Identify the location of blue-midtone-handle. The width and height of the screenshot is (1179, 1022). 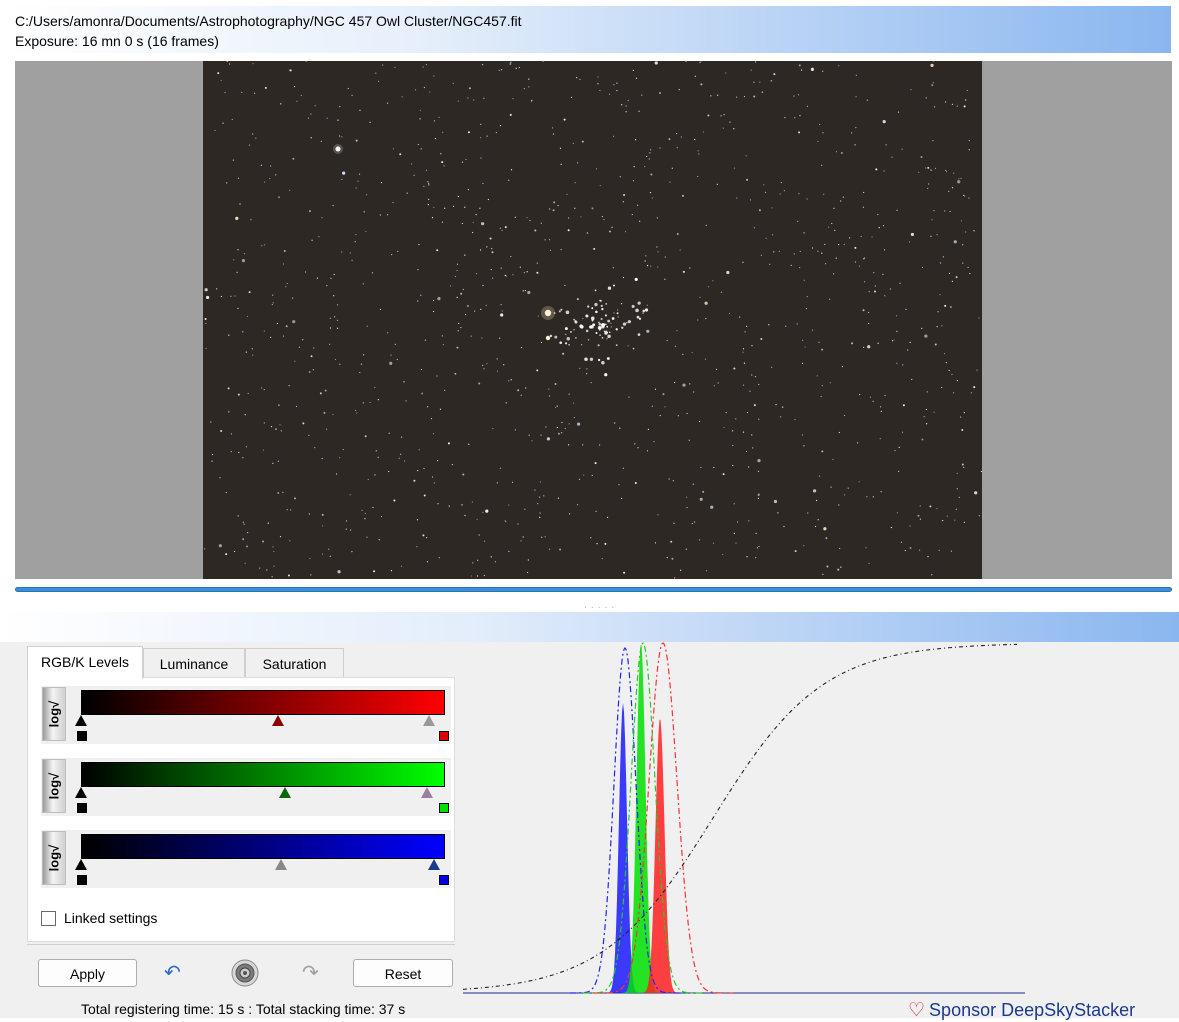
(281, 864).